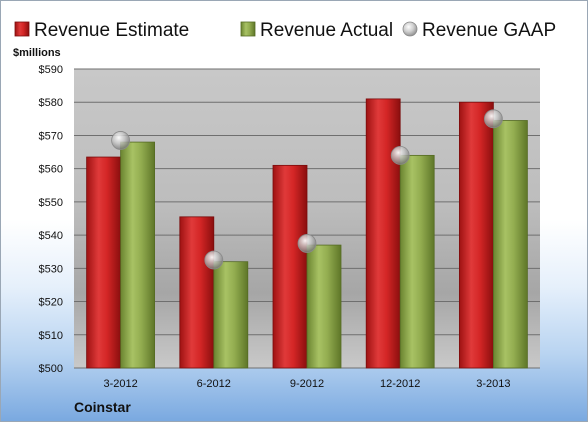 This screenshot has width=588, height=422. Describe the element at coordinates (51, 303) in the screenshot. I see `y-tick-label: $520` at that location.